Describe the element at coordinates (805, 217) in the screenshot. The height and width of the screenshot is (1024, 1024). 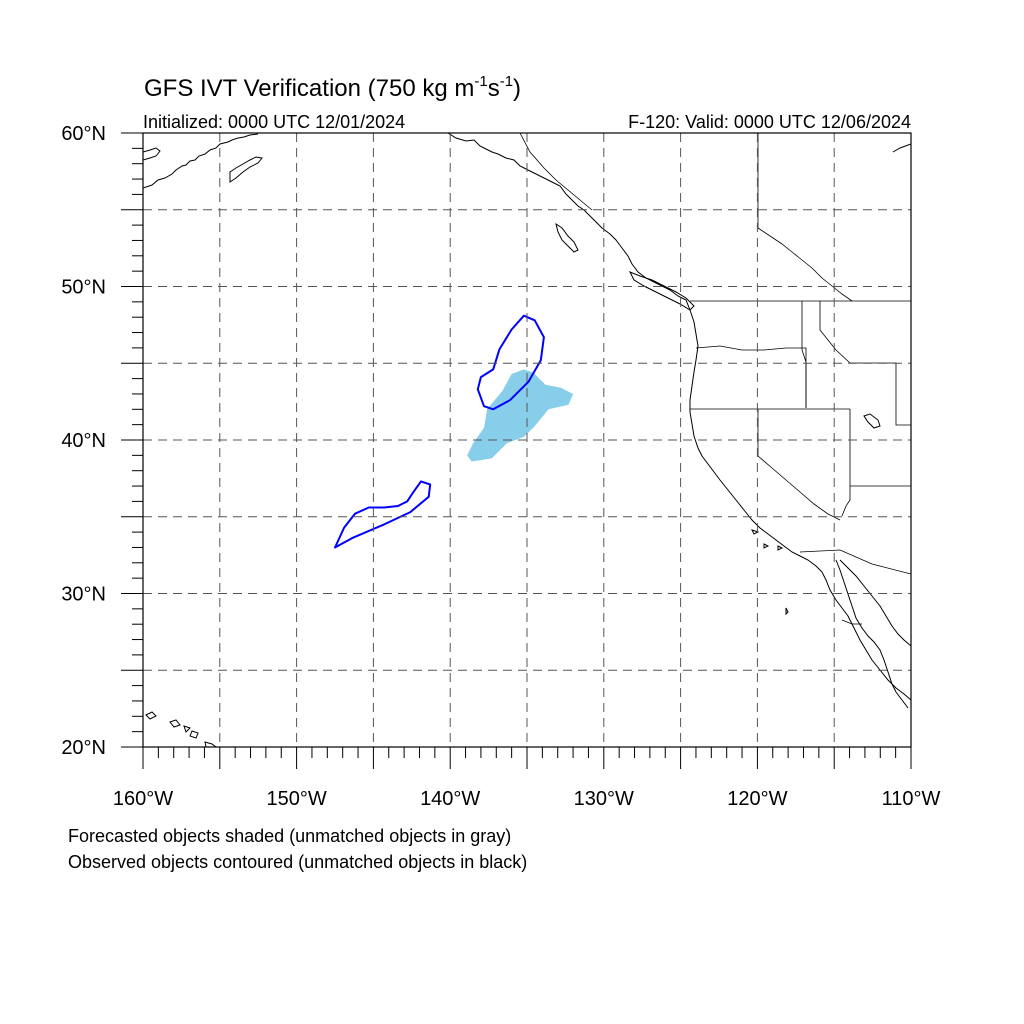
I see `border-bc-alberta` at that location.